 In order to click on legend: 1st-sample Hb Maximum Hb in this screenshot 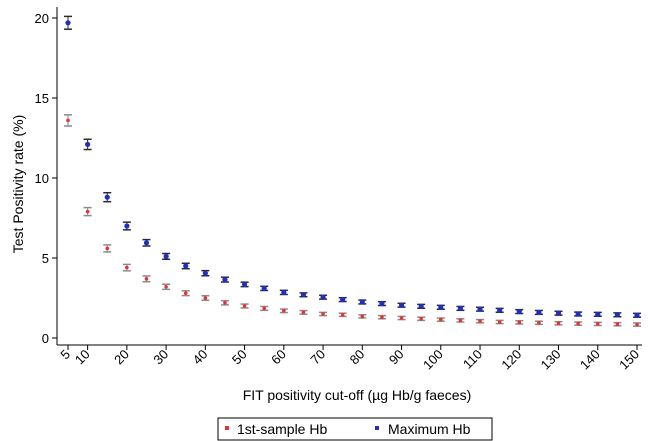, I will do `click(355, 429)`.